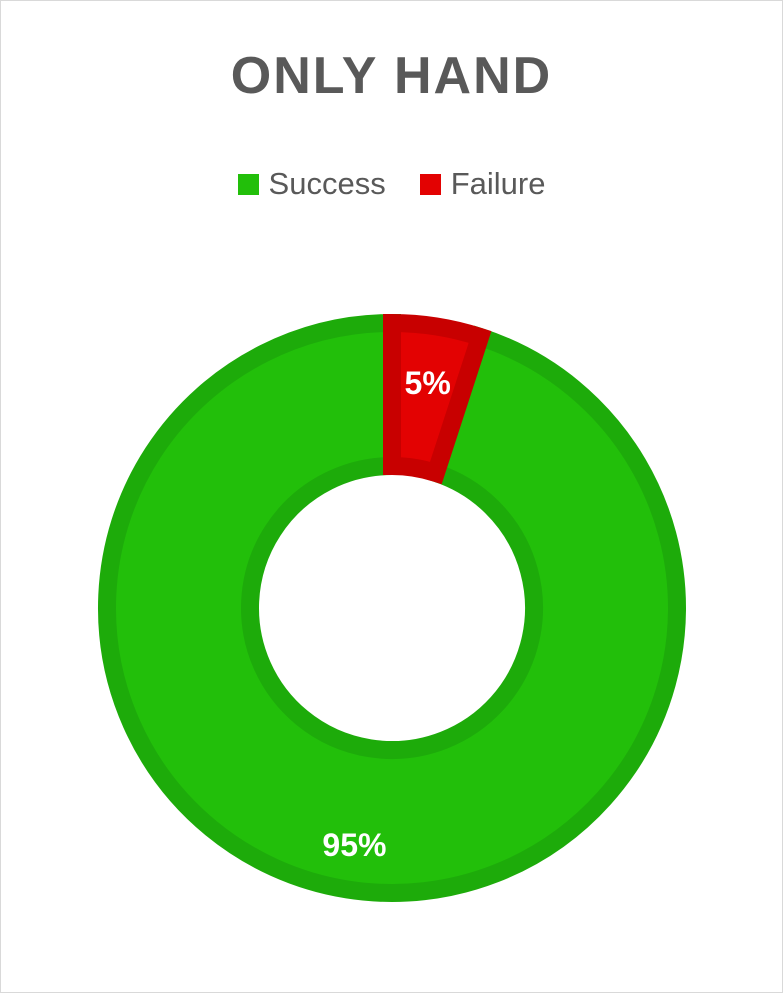  I want to click on chart-title: ONLY HAND, so click(391, 76).